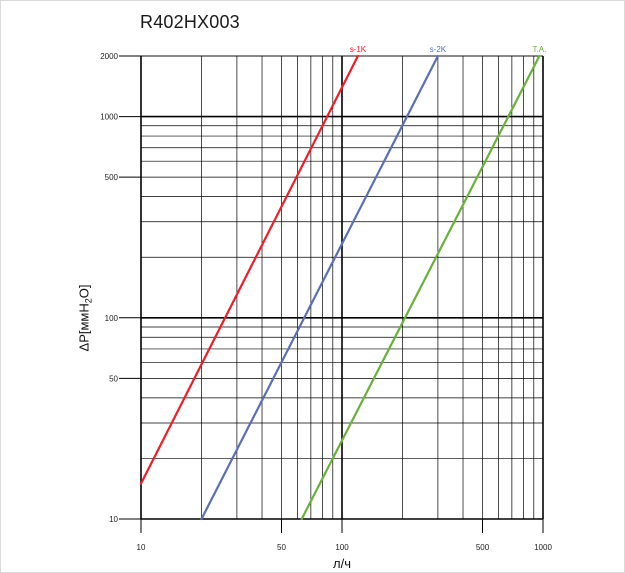 The image size is (625, 573). I want to click on chart-title: R402HX003, so click(190, 22).